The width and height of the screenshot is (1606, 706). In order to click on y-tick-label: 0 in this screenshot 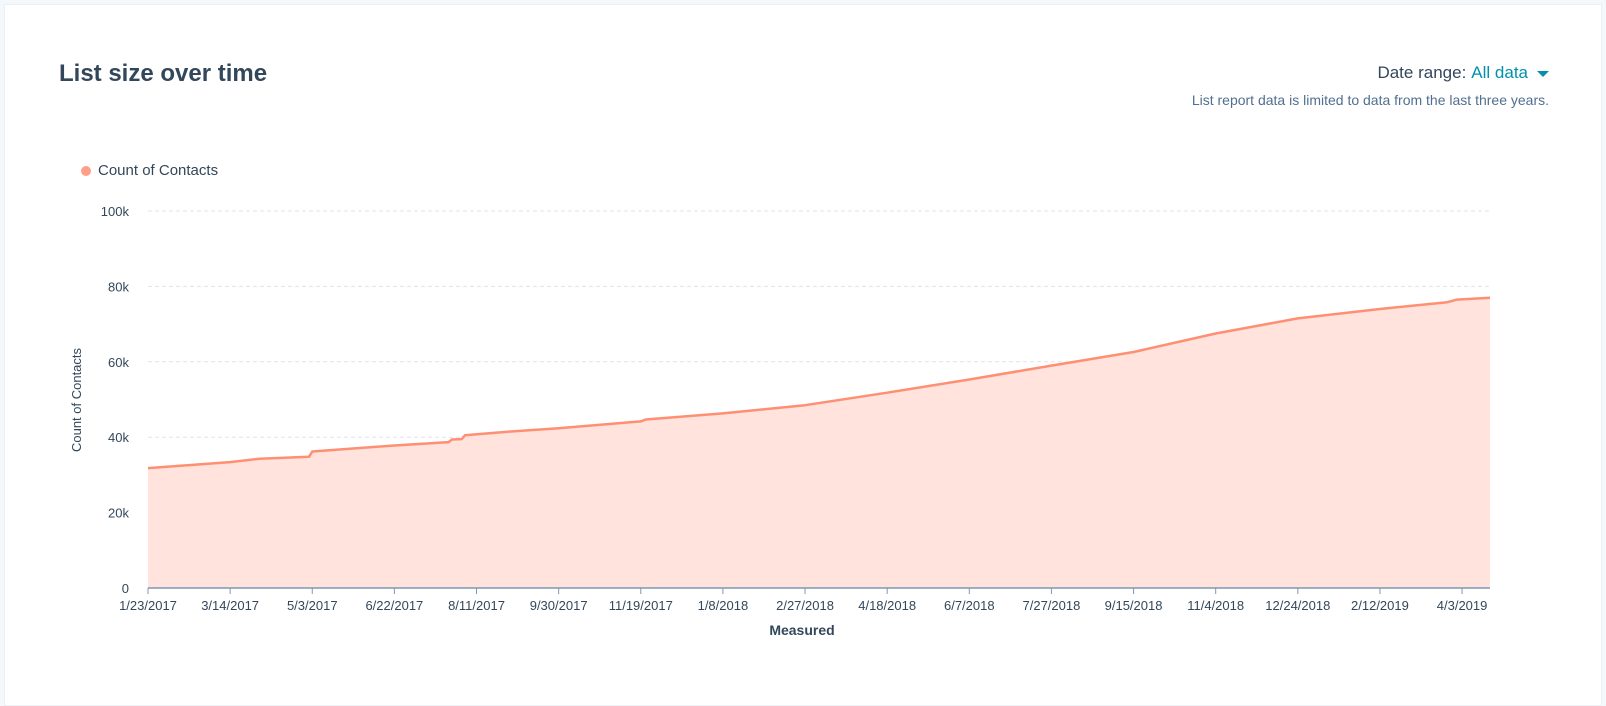, I will do `click(125, 588)`.